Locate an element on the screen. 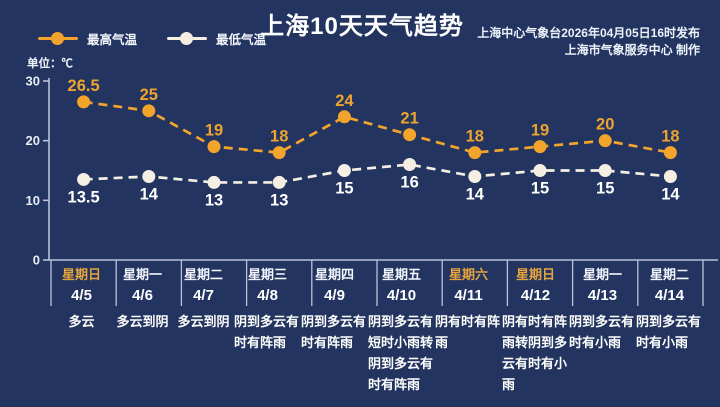 This screenshot has width=720, height=407. min-temp-line is located at coordinates (377, 173).